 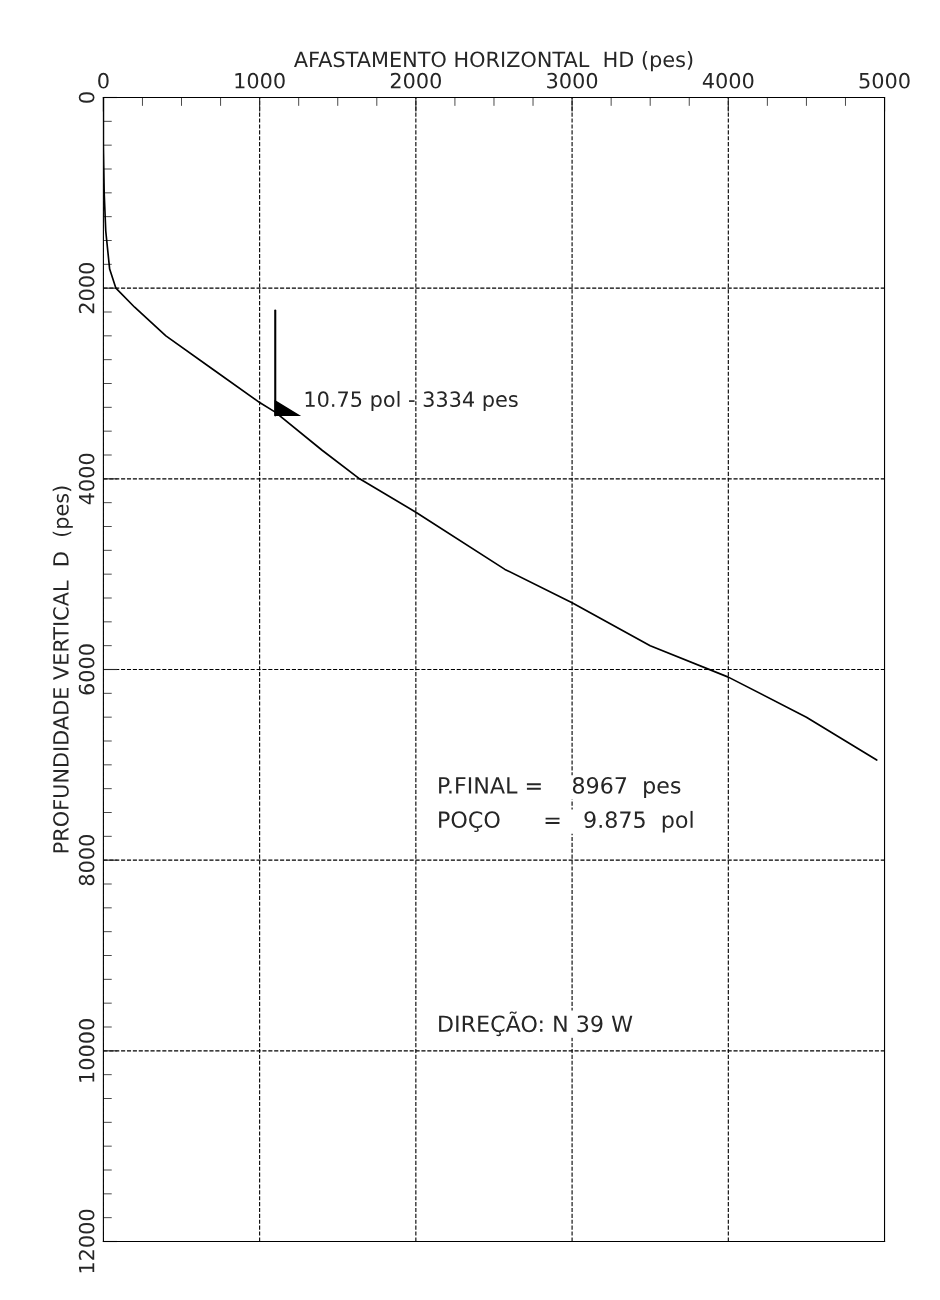 I want to click on x-tick-label: 1000, so click(x=260, y=80).